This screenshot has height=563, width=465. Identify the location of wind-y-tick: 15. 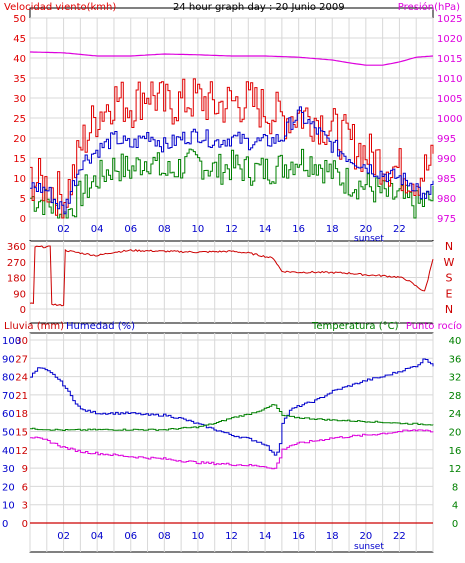
(19, 159).